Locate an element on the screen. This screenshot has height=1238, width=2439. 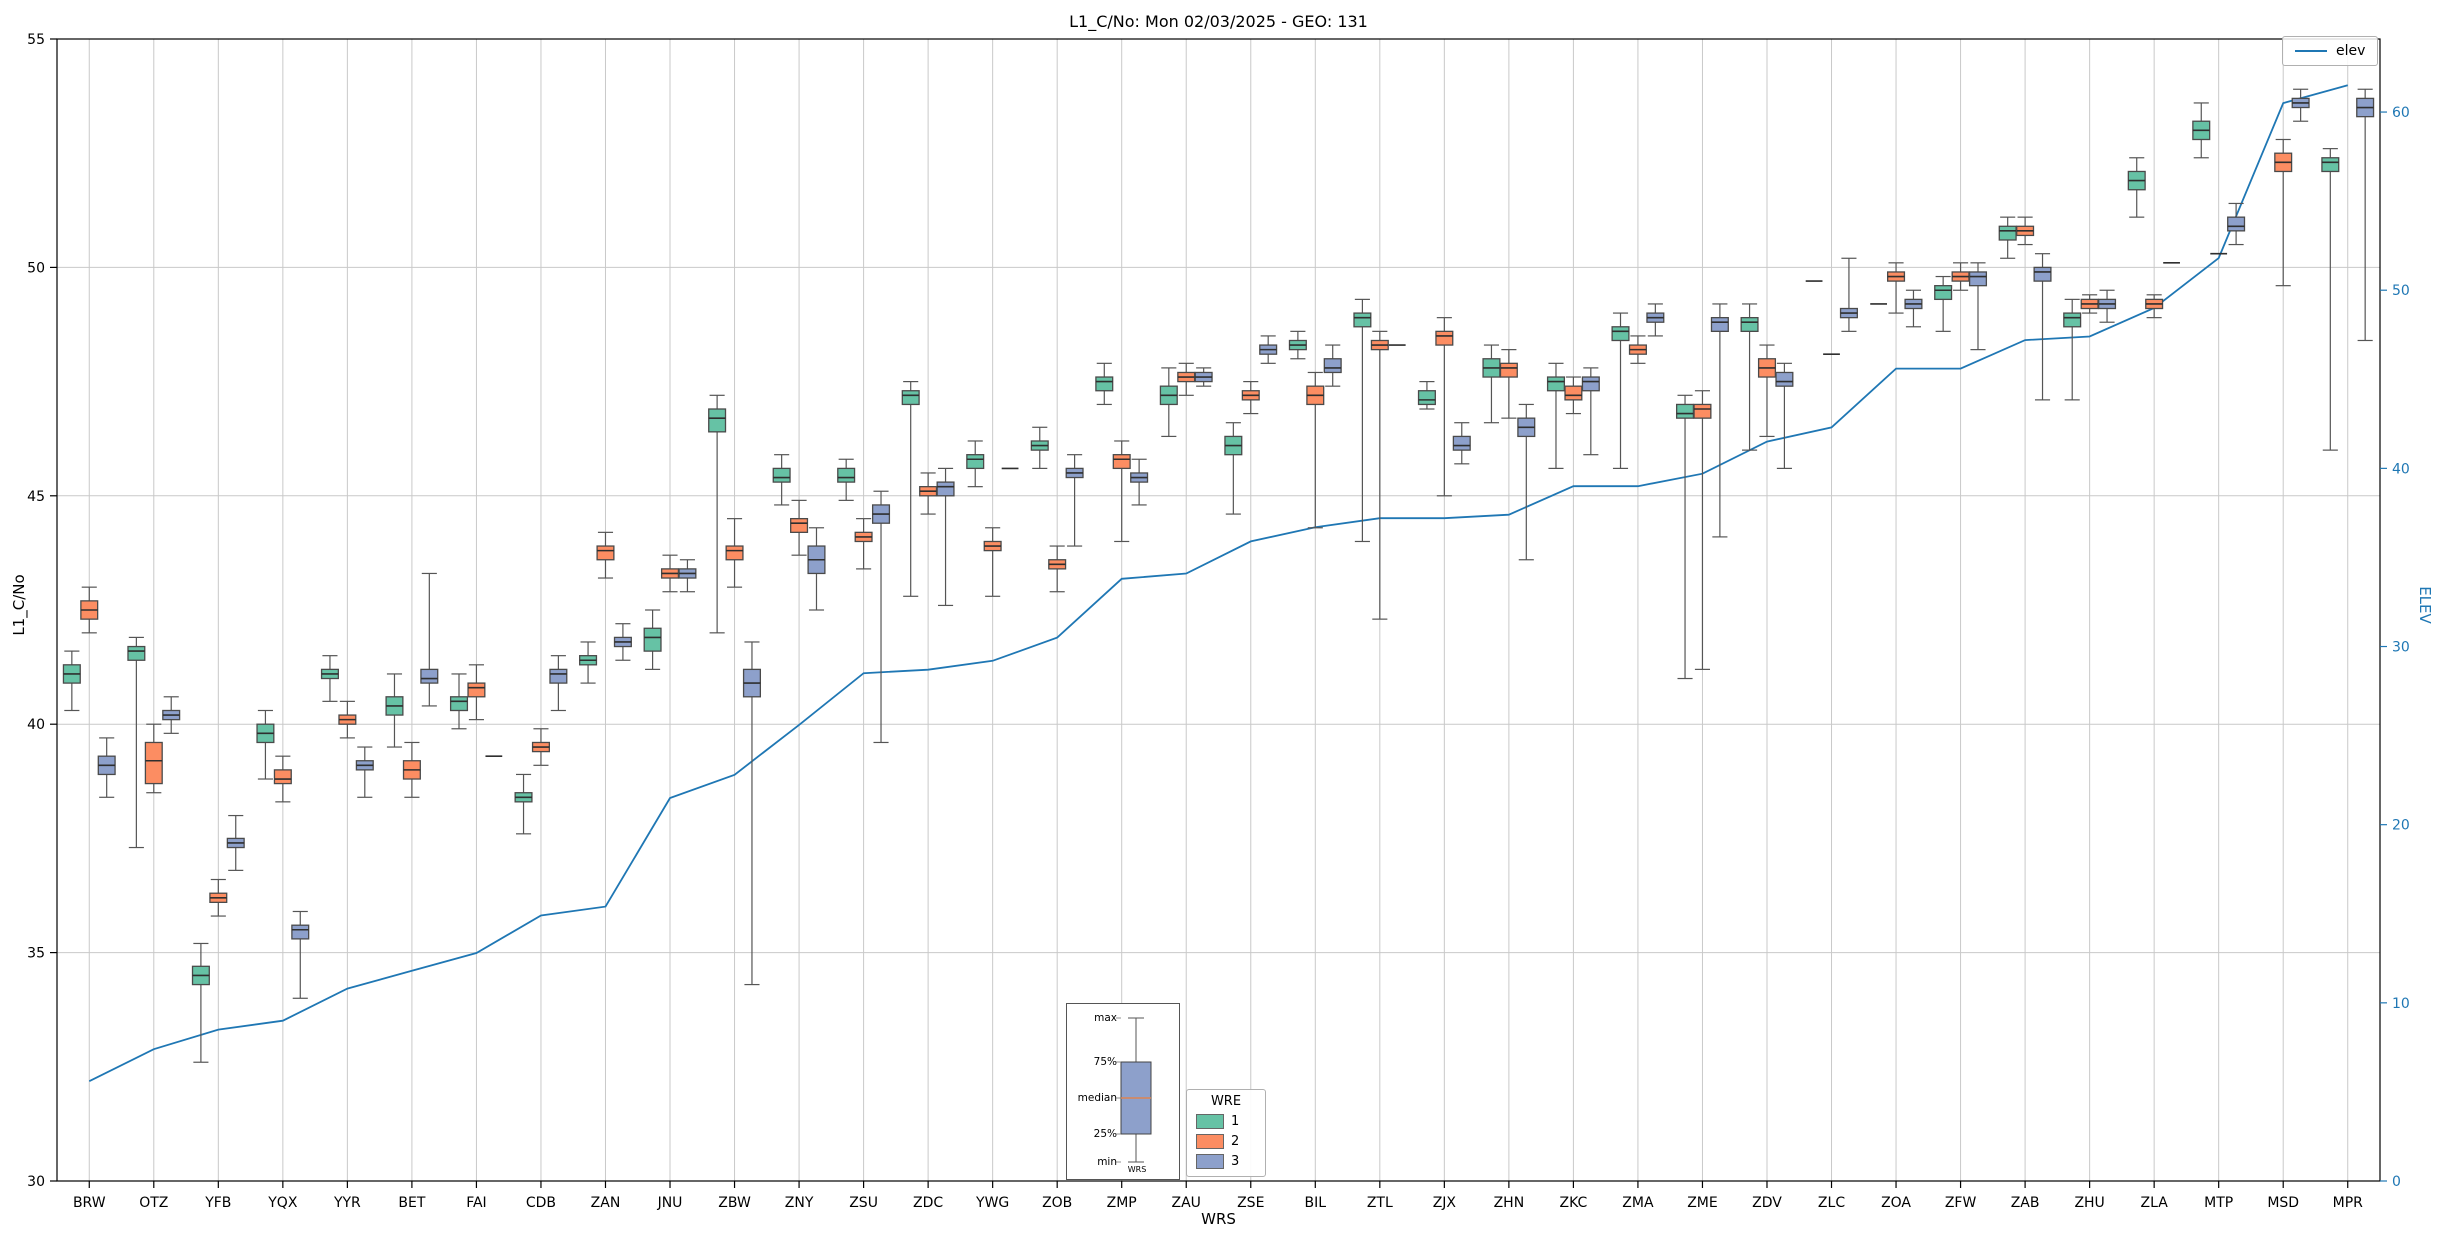
x-tick-label: ZAU is located at coordinates (1186, 1203).